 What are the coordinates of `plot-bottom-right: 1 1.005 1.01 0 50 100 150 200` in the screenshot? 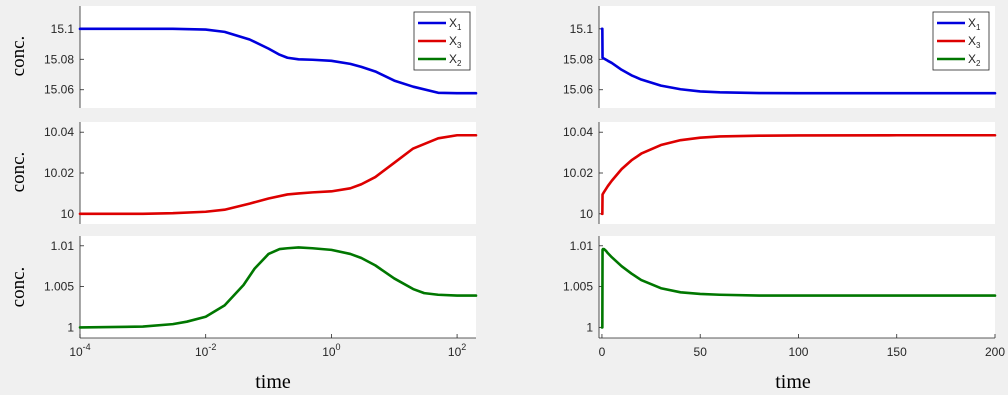 It's located at (784, 297).